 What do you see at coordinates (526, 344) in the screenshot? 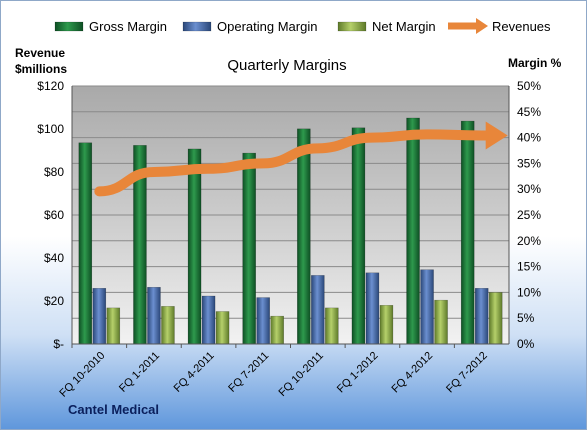
I see `y-right-tick-label: 0%` at bounding box center [526, 344].